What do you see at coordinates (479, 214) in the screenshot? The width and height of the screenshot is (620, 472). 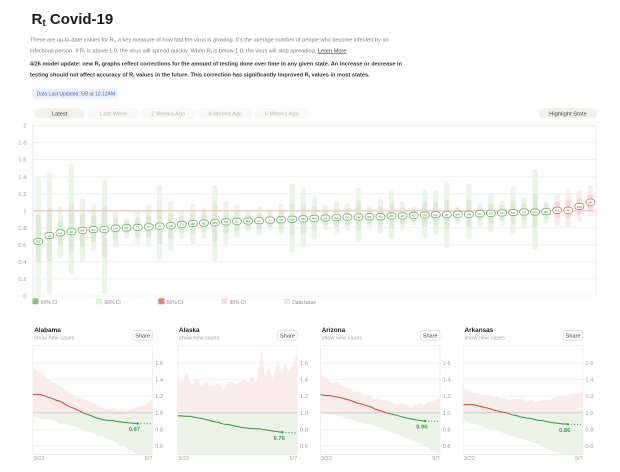 I see `svg-text: IN` at bounding box center [479, 214].